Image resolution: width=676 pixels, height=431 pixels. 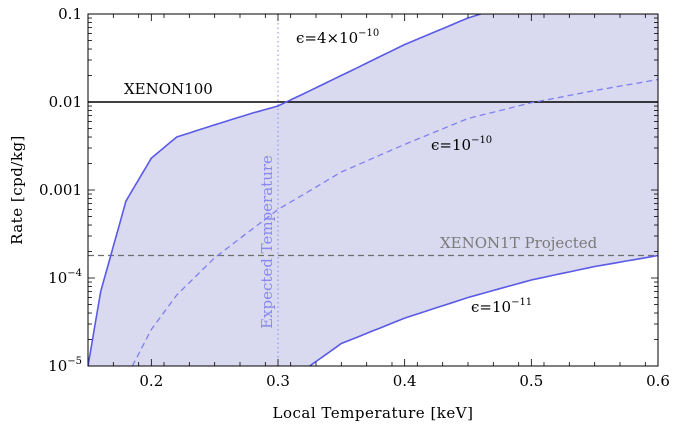 I want to click on eps4e-10-label: ϵ=4×10−10, so click(x=337, y=37).